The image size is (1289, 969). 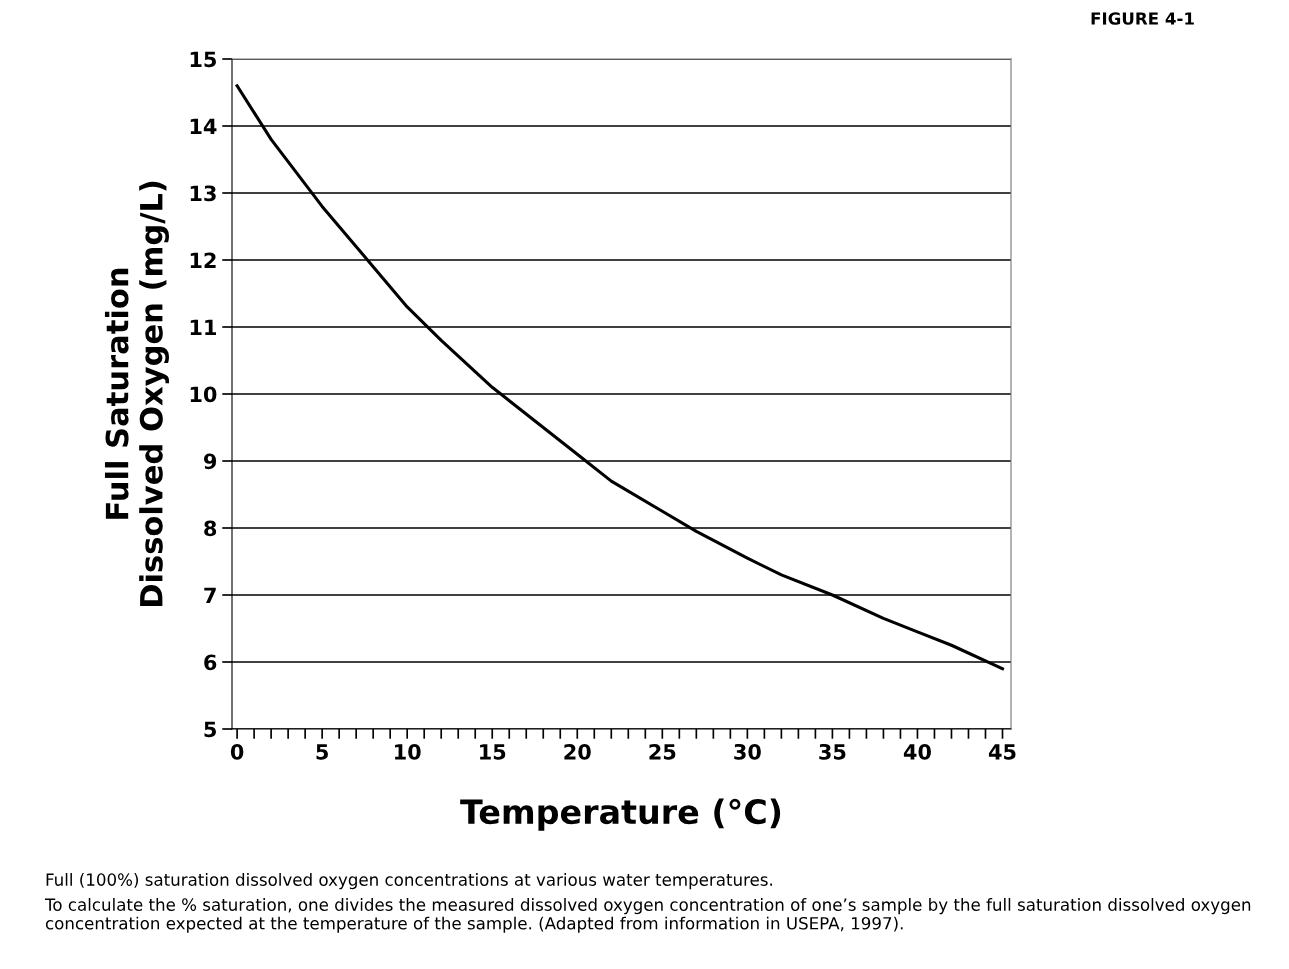 What do you see at coordinates (210, 461) in the screenshot?
I see `y-tick-label: 9` at bounding box center [210, 461].